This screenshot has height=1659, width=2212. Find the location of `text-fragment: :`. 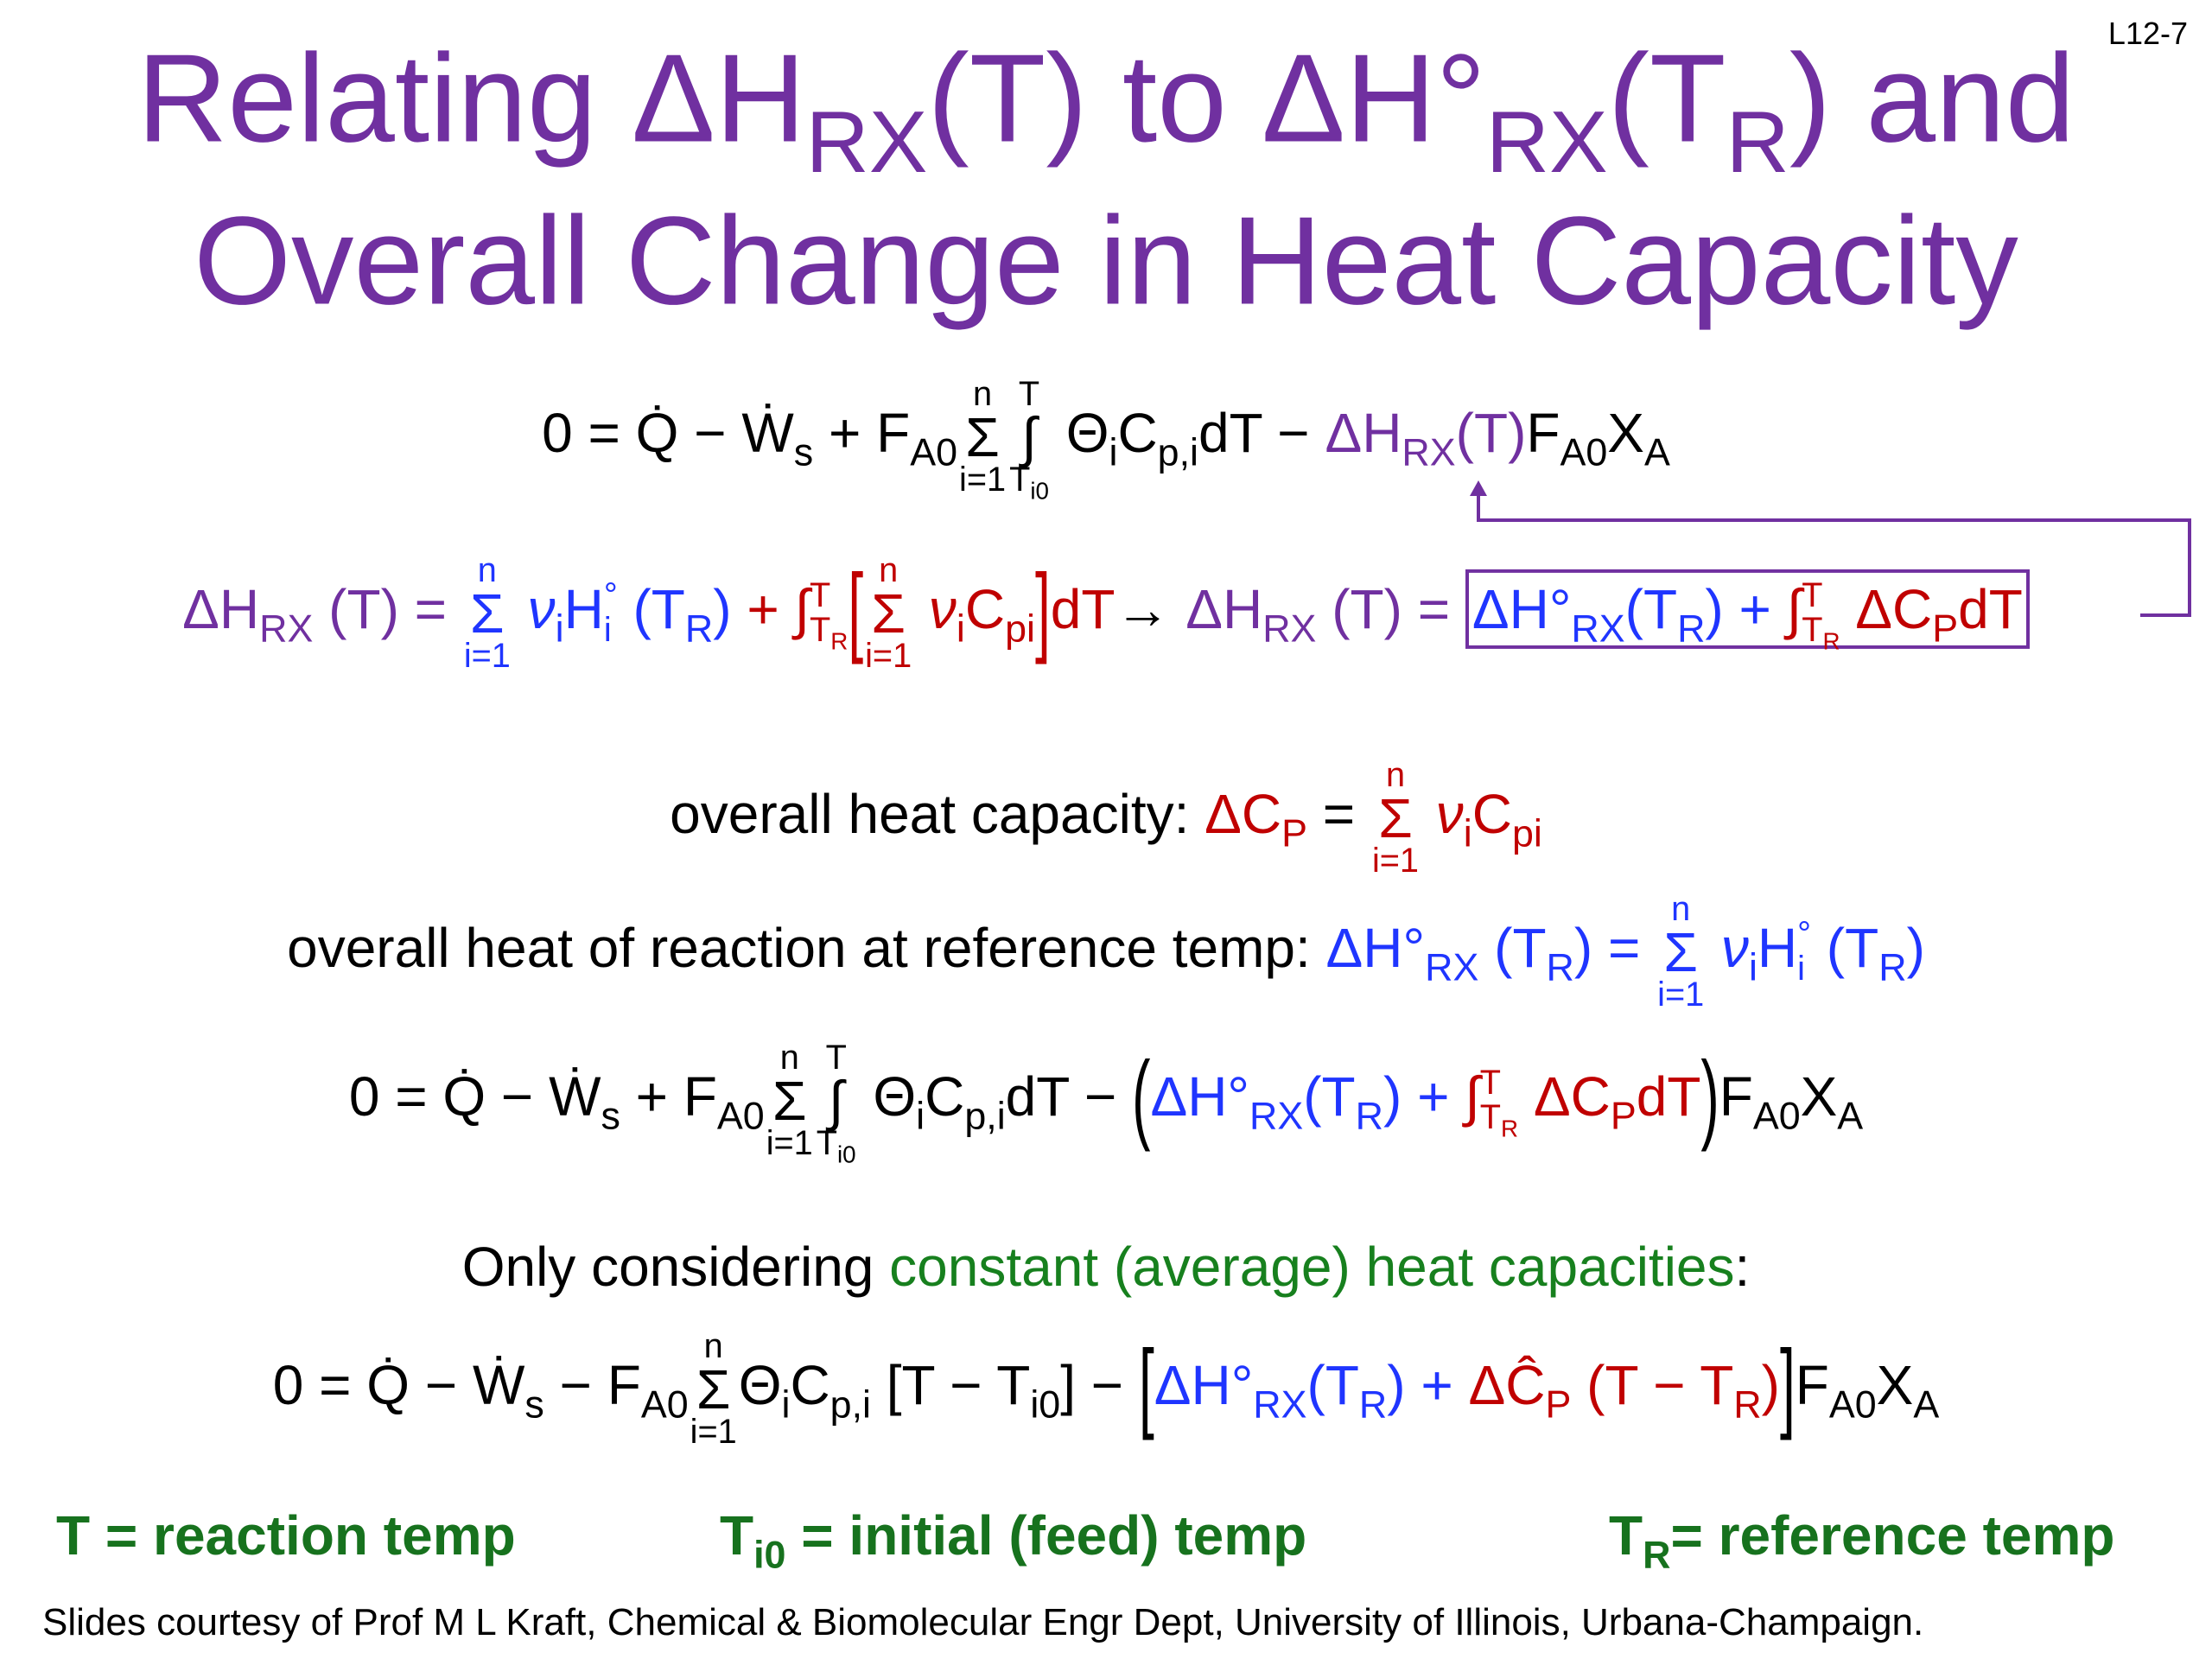

text-fragment: : is located at coordinates (1742, 1267).